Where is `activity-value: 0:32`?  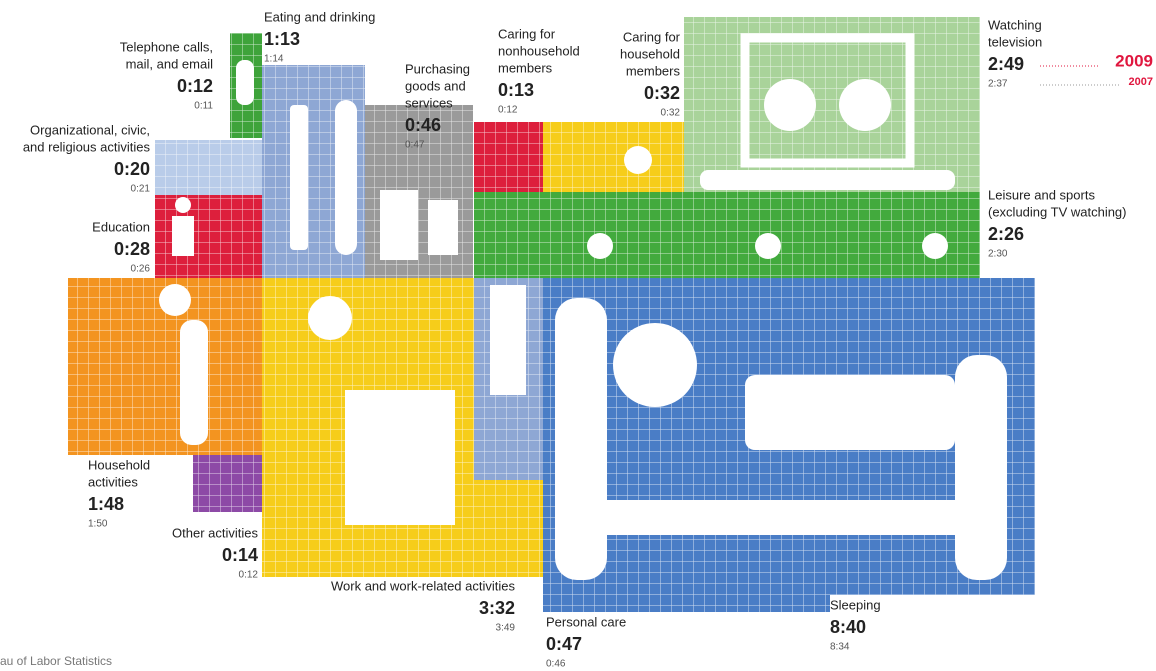
activity-value: 0:32 is located at coordinates (662, 93).